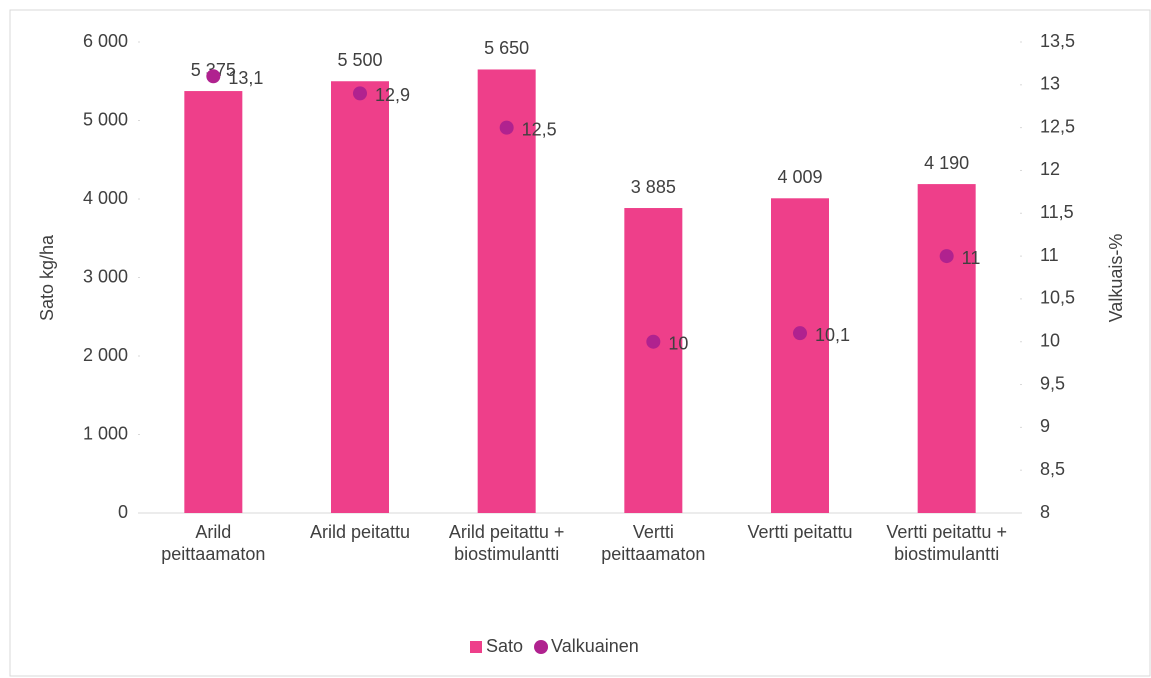  Describe the element at coordinates (653, 187) in the screenshot. I see `data-label: 3 885` at that location.